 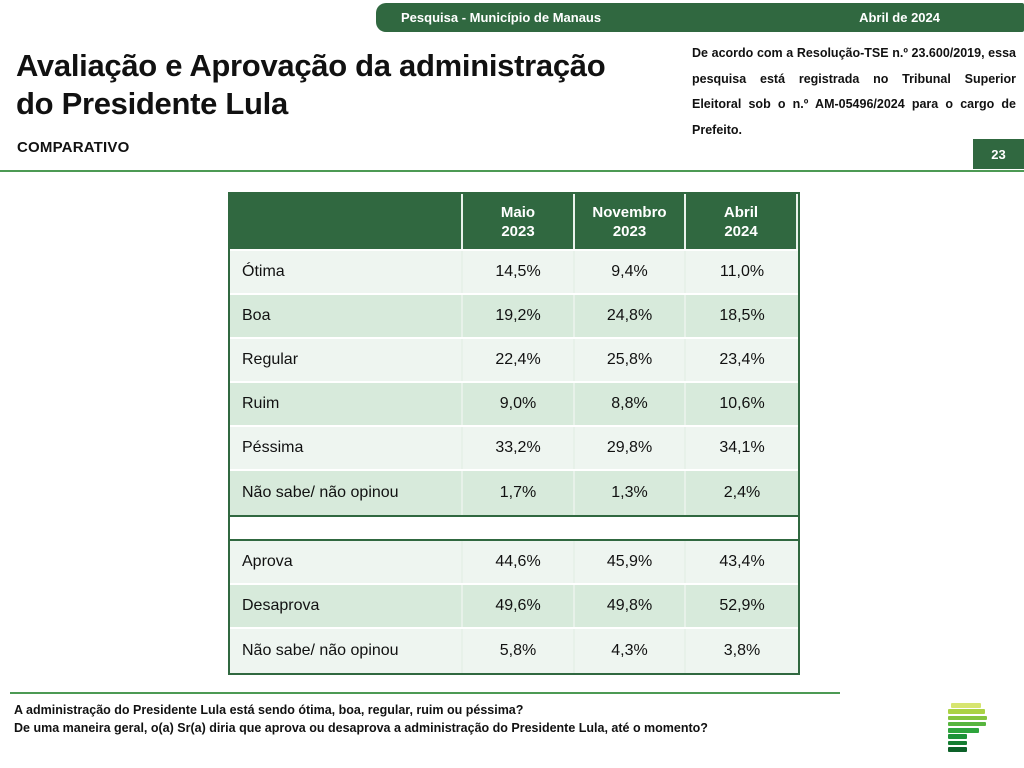 I want to click on table-header-row: Maio 2023 Novembro 2023 Abril 2024, so click(x=514, y=222).